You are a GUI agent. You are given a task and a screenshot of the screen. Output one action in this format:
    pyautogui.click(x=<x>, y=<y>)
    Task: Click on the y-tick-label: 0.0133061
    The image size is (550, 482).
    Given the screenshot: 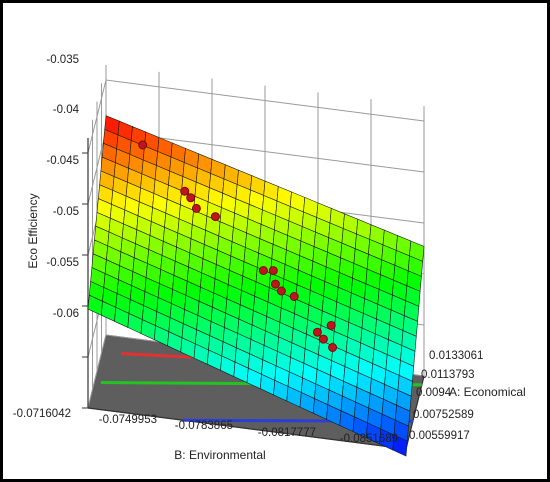 What is the action you would take?
    pyautogui.click(x=456, y=356)
    